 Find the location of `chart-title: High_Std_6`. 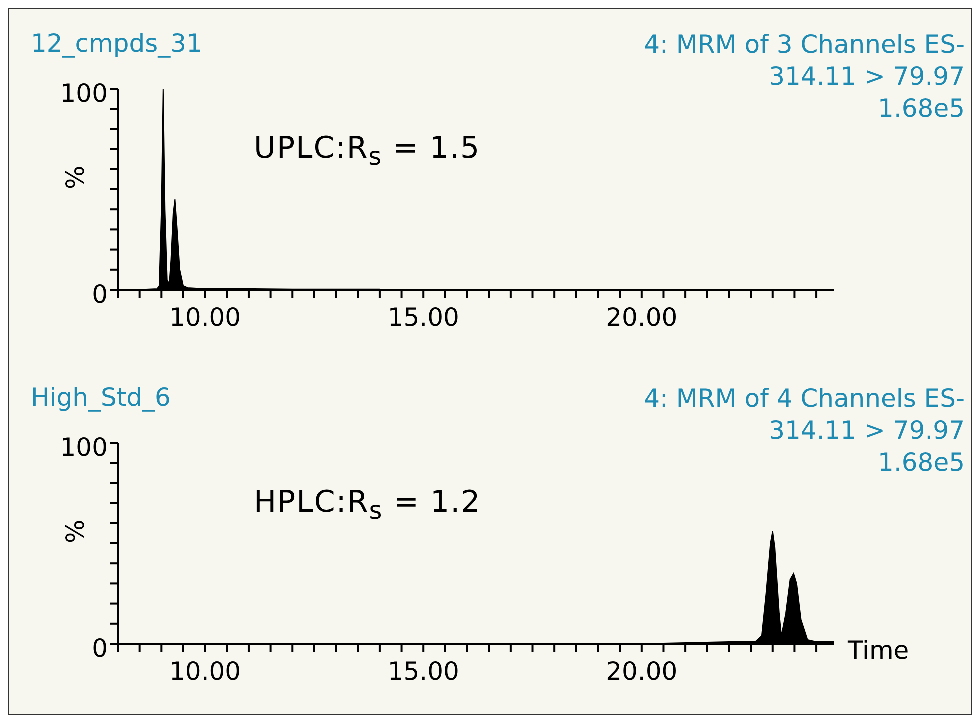

chart-title: High_Std_6 is located at coordinates (101, 397).